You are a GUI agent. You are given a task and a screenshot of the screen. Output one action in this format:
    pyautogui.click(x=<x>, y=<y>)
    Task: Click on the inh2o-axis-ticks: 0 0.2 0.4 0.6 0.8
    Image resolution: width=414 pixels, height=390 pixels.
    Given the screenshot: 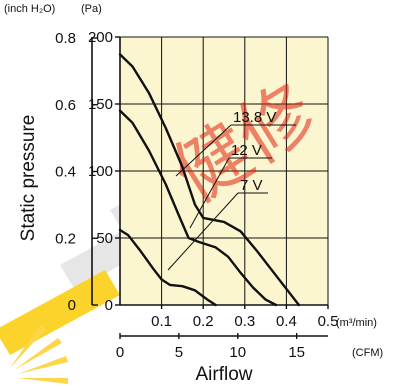 What is the action you would take?
    pyautogui.click(x=76, y=172)
    